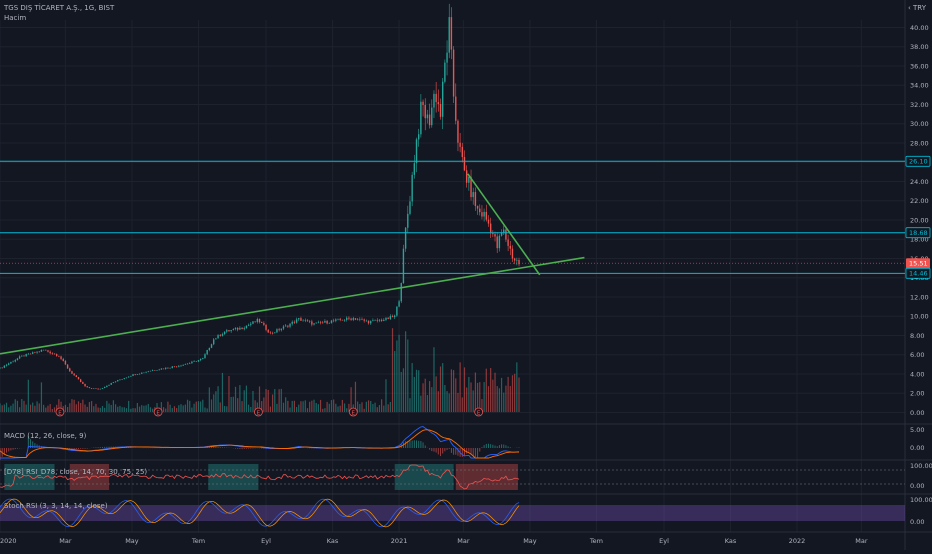  I want to click on time-axis-label: Kas, so click(333, 541).